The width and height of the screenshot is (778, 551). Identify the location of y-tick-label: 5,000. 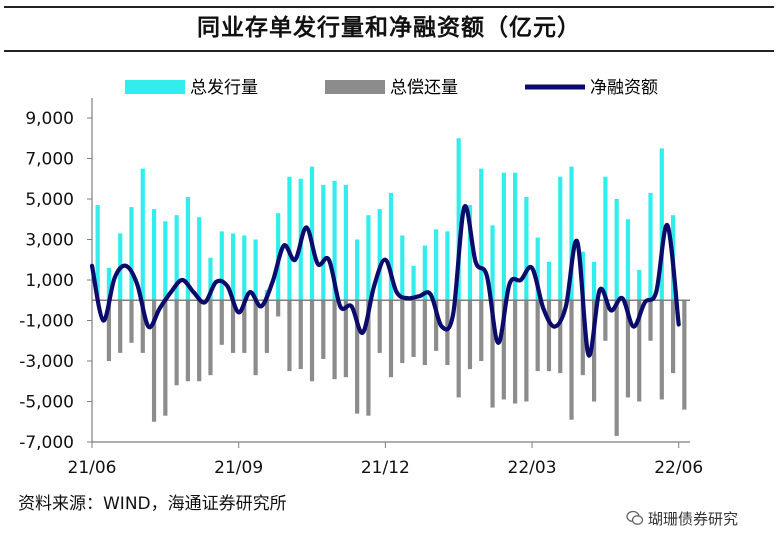
(49, 200).